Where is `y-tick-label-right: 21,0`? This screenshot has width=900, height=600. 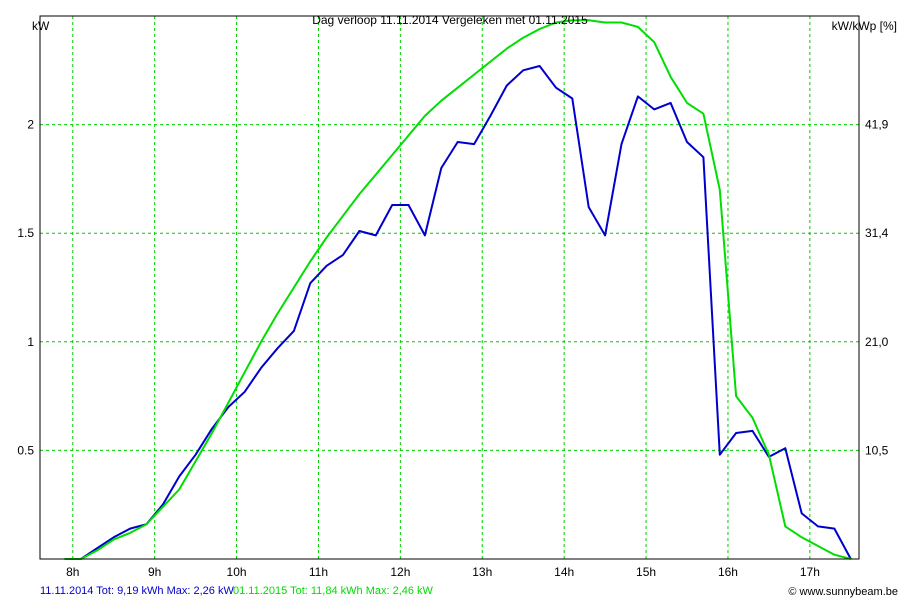
y-tick-label-right: 21,0 is located at coordinates (877, 342).